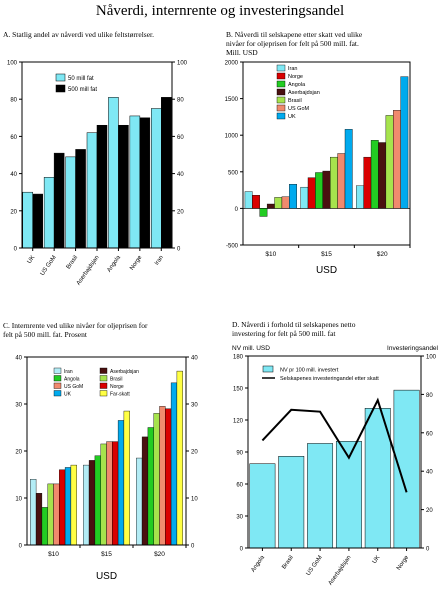  Describe the element at coordinates (32, 260) in the screenshot. I see `chart-a-xtick-label: UK` at that location.